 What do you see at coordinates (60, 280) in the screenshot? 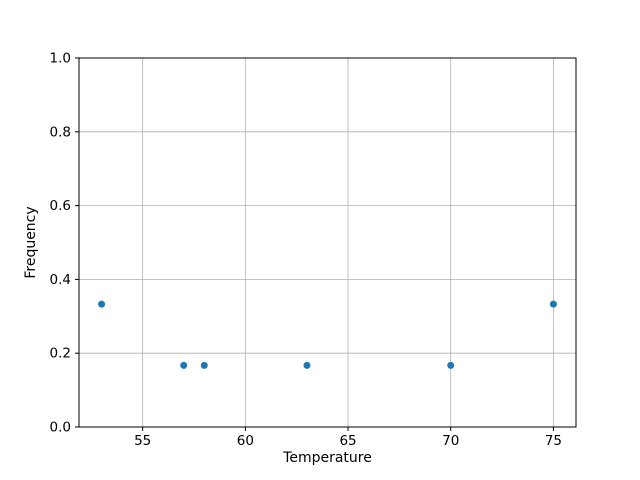
I see `y-tick-label: 0.4` at bounding box center [60, 280].